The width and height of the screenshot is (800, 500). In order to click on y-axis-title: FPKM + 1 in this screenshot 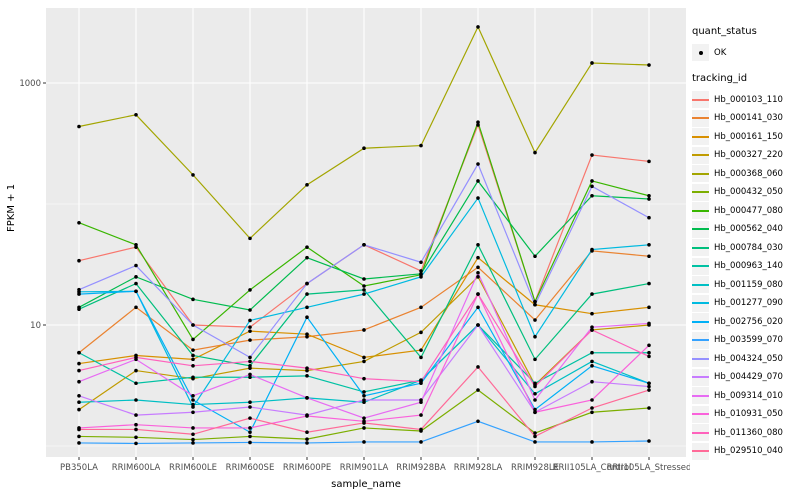, I will do `click(11, 207)`.